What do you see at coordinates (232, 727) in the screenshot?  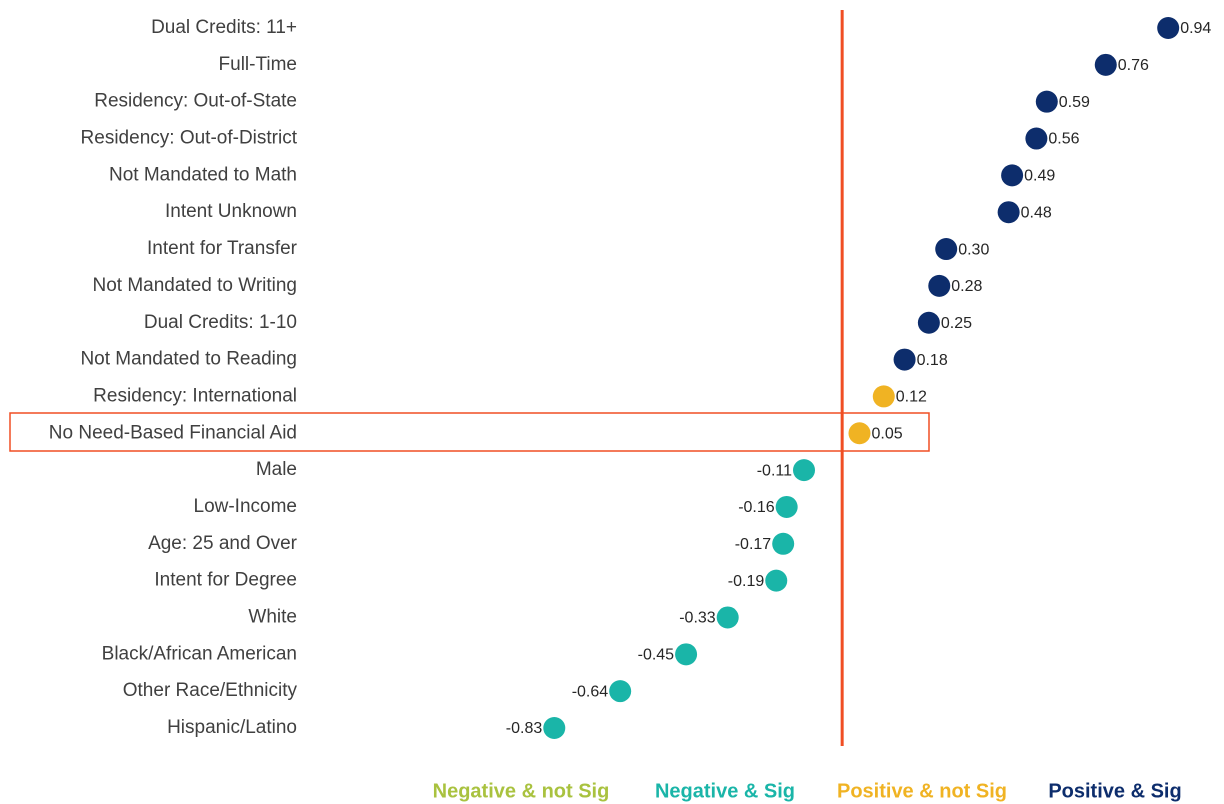 I see `category-label: Hispanic/Latino` at bounding box center [232, 727].